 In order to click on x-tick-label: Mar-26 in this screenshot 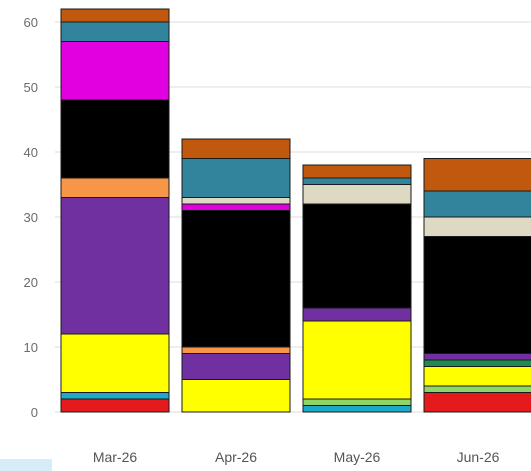, I will do `click(115, 457)`.